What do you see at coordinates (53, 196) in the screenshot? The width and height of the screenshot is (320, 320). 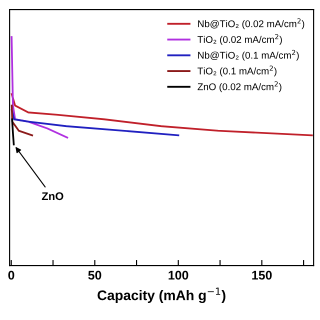 I see `annotation: ZnO` at bounding box center [53, 196].